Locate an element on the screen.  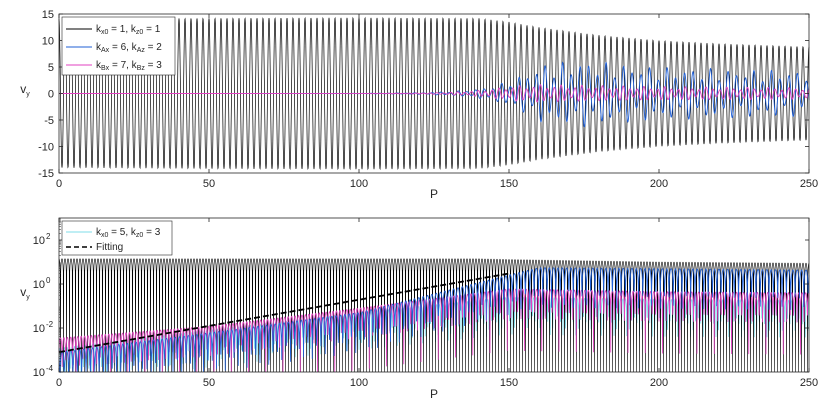
top-y-tick-label: -15 is located at coordinates (46, 174).